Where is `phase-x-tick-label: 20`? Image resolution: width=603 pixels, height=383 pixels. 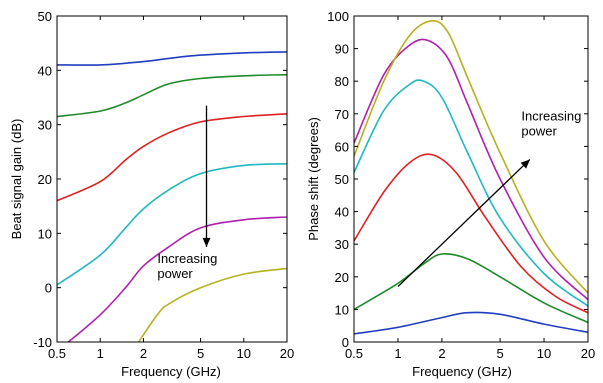
phase-x-tick-label: 20 is located at coordinates (588, 353).